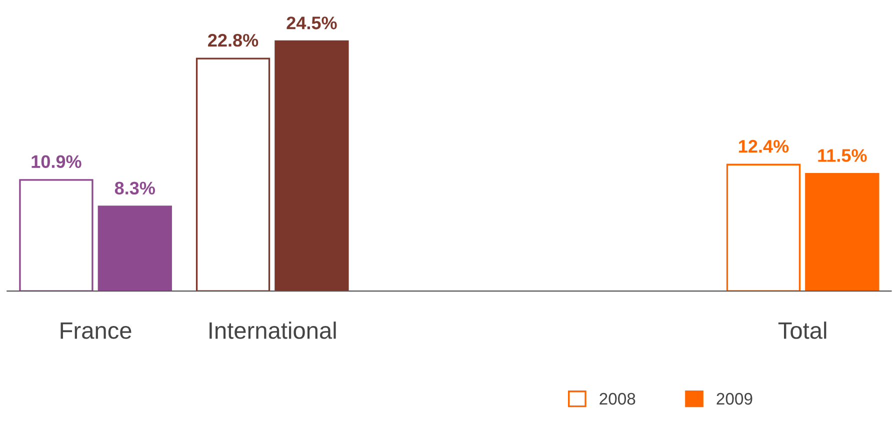 Image resolution: width=893 pixels, height=423 pixels. Describe the element at coordinates (618, 398) in the screenshot. I see `legend-label: 2008` at that location.